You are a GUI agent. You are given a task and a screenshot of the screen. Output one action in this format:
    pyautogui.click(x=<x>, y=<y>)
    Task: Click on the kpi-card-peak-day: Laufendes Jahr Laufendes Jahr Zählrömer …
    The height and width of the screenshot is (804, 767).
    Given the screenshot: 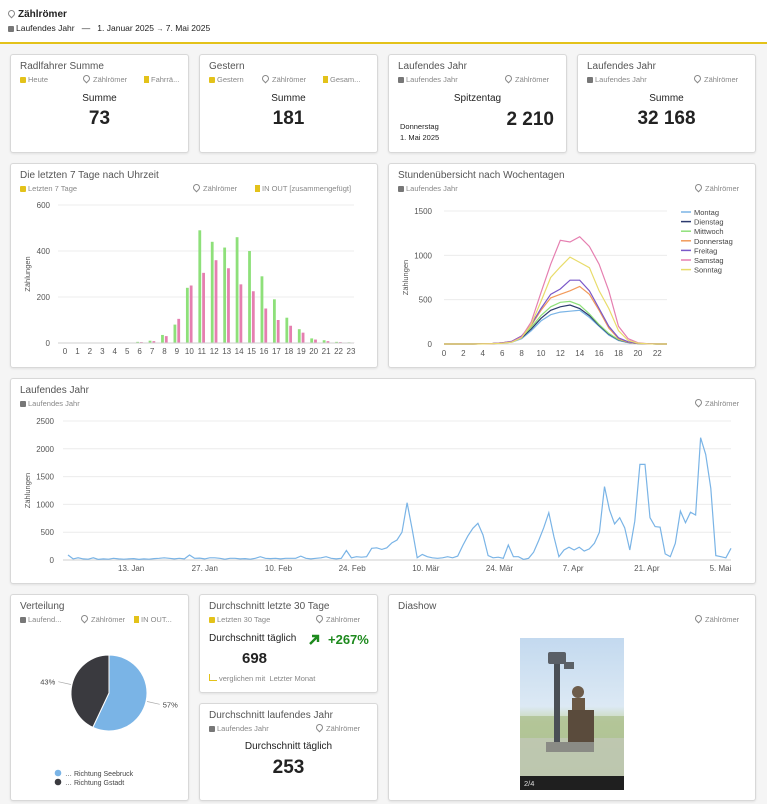 What is the action you would take?
    pyautogui.click(x=477, y=103)
    